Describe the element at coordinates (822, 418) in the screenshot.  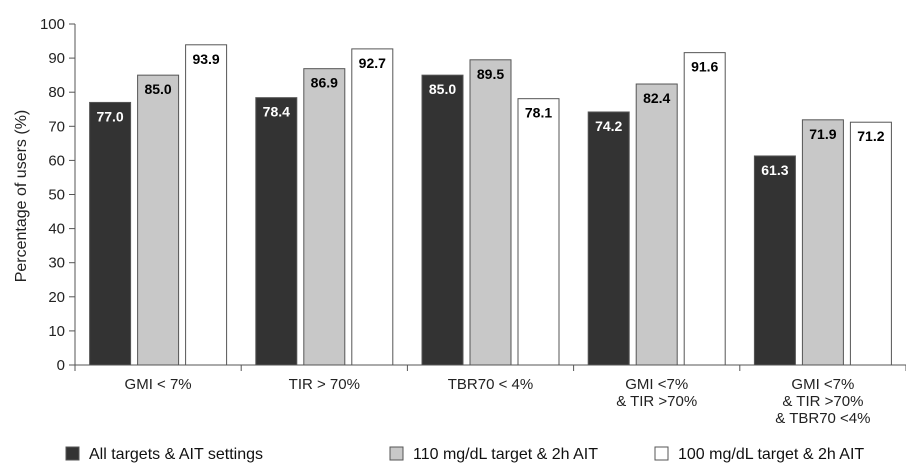
I see `x-category-label: & TBR70 <4%` at that location.